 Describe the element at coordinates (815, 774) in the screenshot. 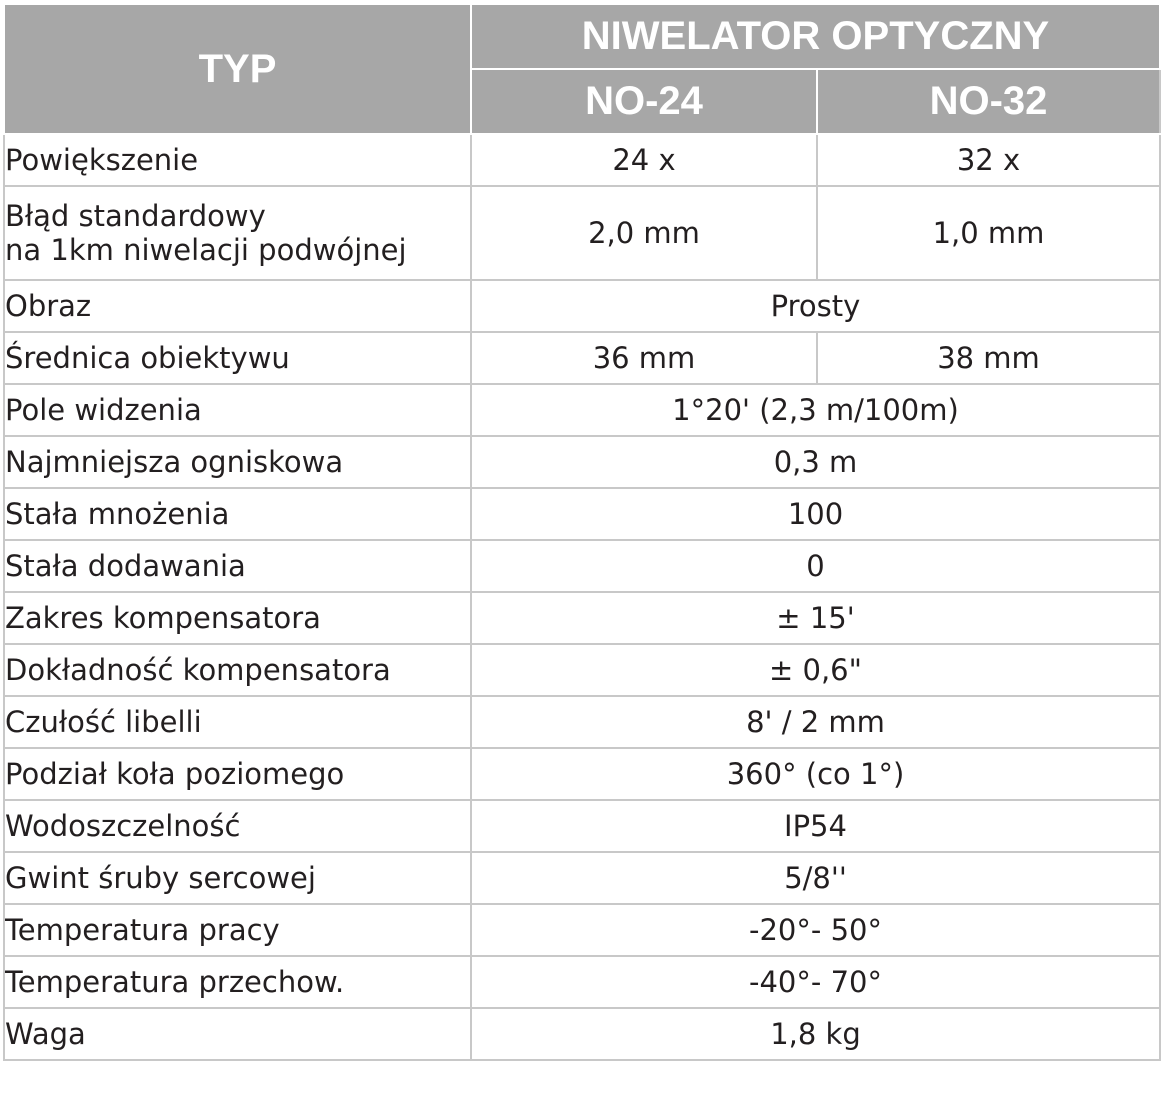

I see `row-value-shared: 360° (co 1°)` at that location.